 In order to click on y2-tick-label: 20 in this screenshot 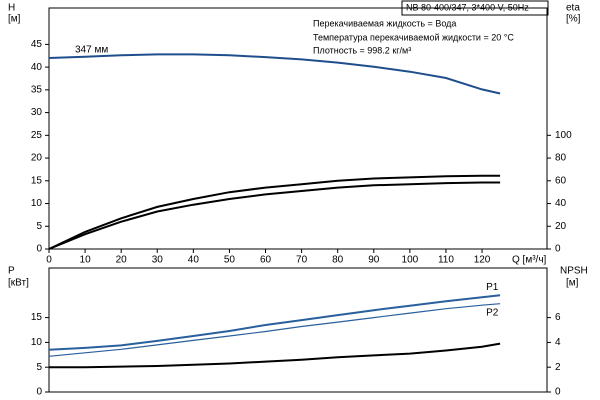, I will do `click(561, 226)`.